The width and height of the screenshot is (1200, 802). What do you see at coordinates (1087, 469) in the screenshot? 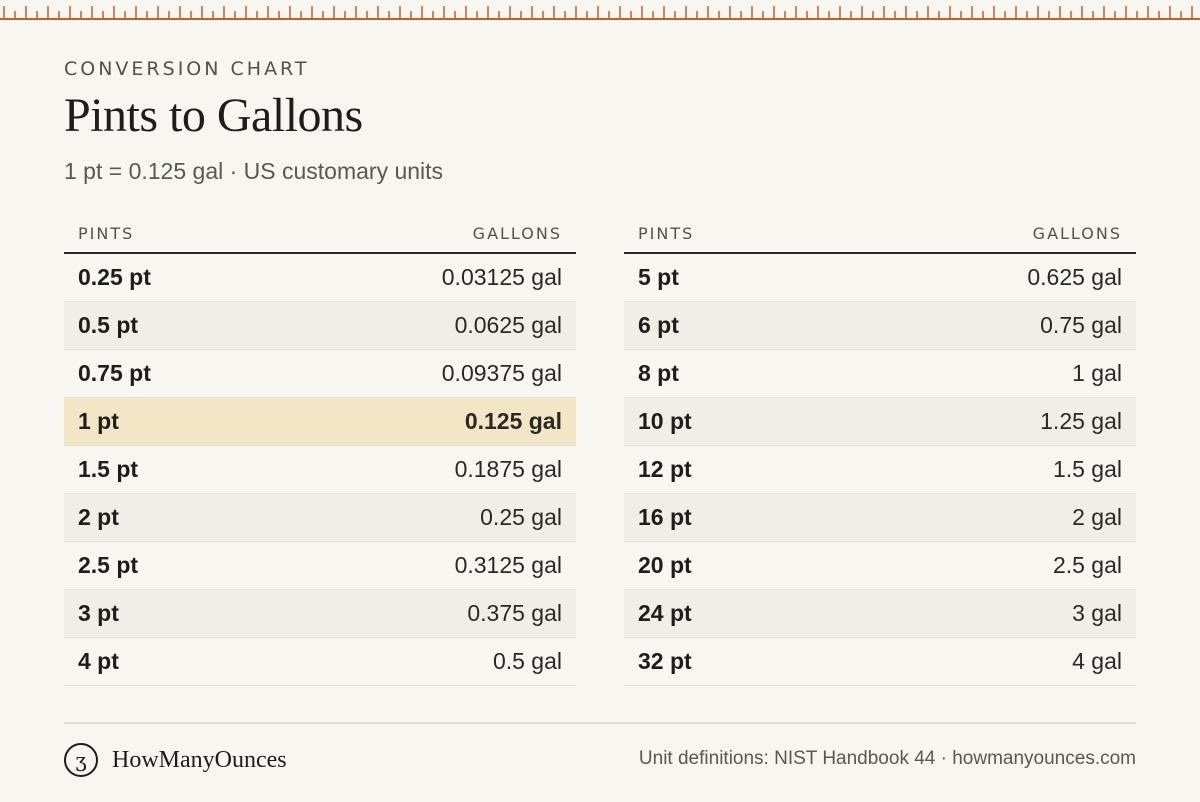
I see `gallons-cell: 1.5 gal` at bounding box center [1087, 469].